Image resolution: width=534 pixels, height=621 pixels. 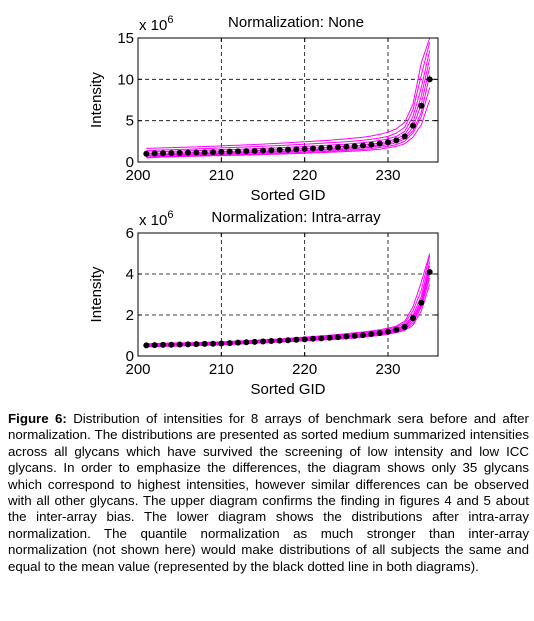 What do you see at coordinates (130, 274) in the screenshot?
I see `y-tick-label: 4` at bounding box center [130, 274].